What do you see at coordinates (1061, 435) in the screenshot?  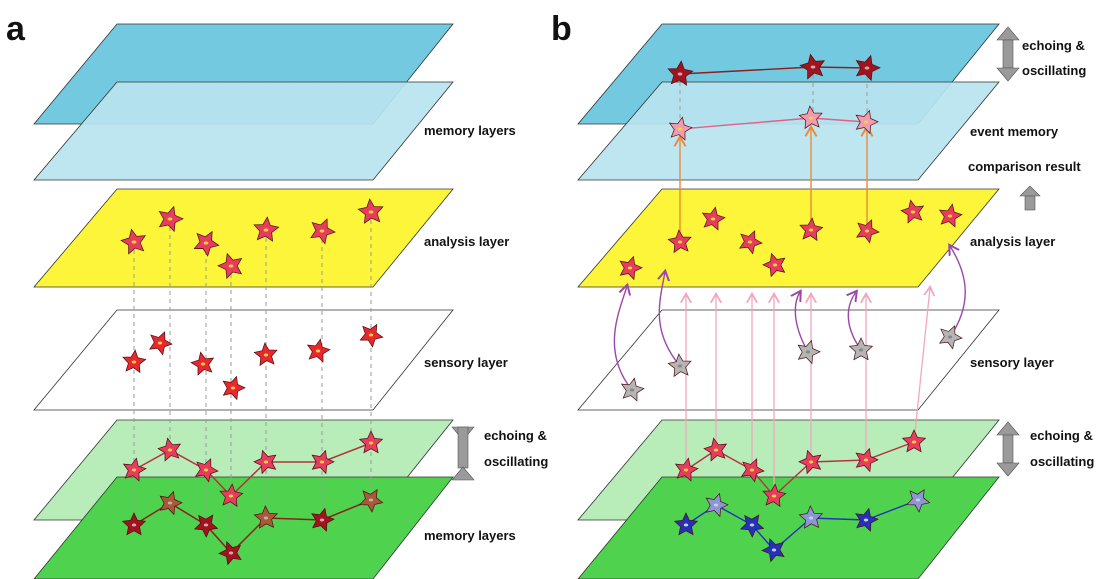 I see `echo-label-b-bottom-line1: echoing &` at bounding box center [1061, 435].